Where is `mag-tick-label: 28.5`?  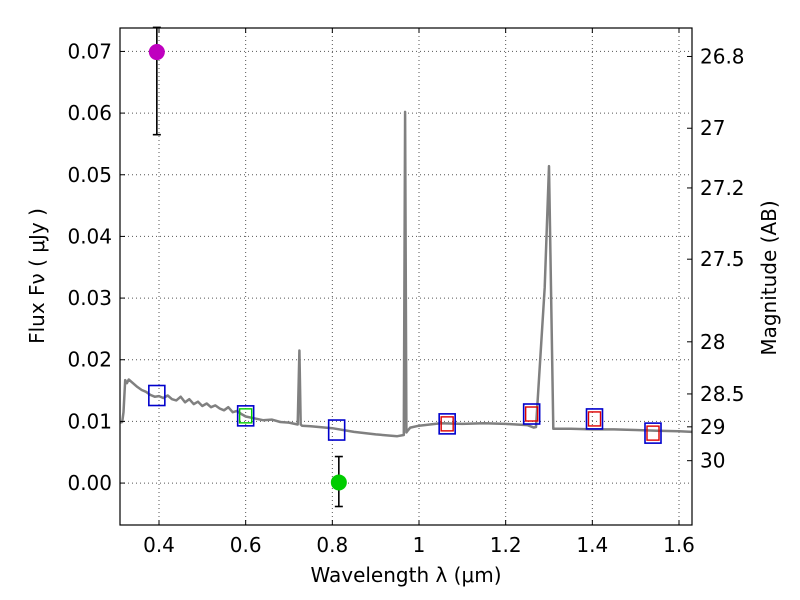 mag-tick-label: 28.5 is located at coordinates (722, 394).